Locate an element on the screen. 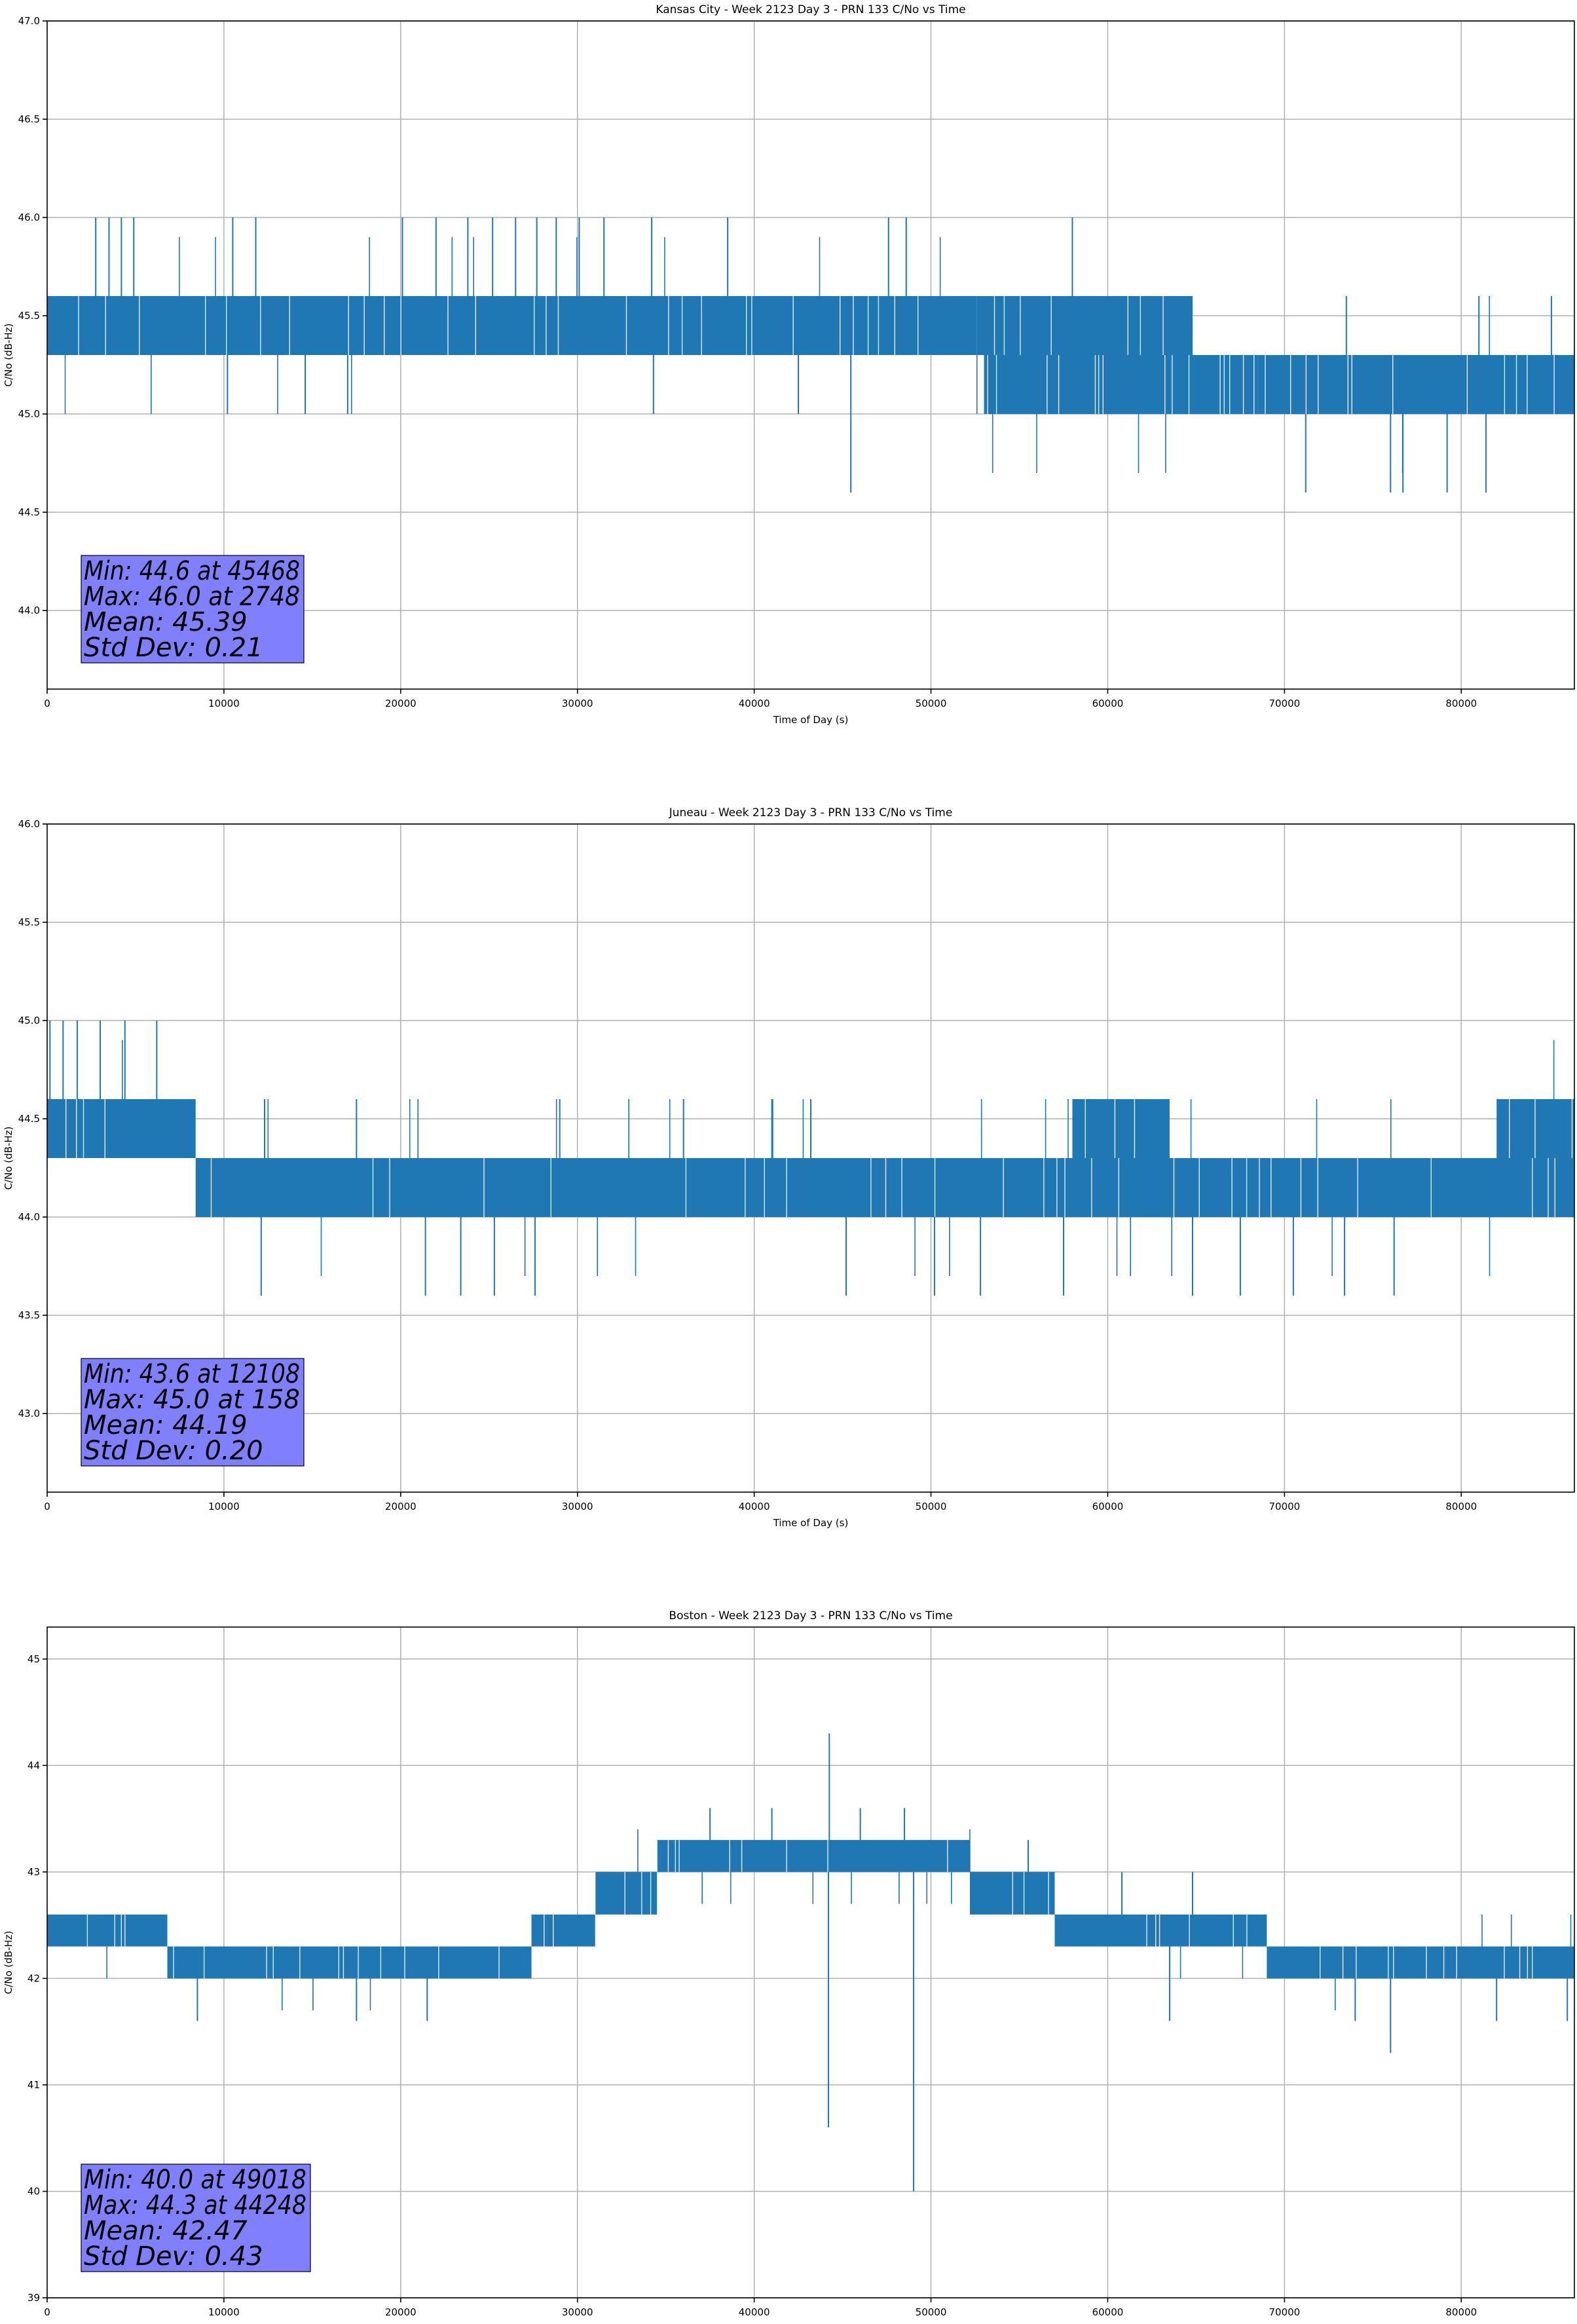 This screenshot has width=1577, height=2324. stats-line: Mean: 44.19 is located at coordinates (166, 1425).